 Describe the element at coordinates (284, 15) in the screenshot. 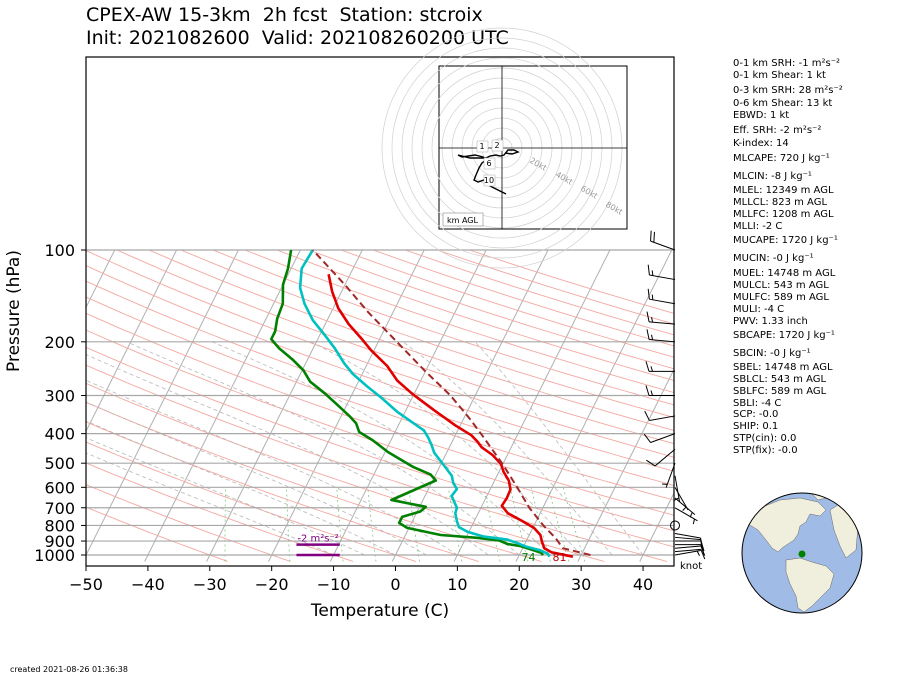

I see `chart-title-line1: CPEX-AW 15-3km 2h fcst Station: stcroix` at that location.